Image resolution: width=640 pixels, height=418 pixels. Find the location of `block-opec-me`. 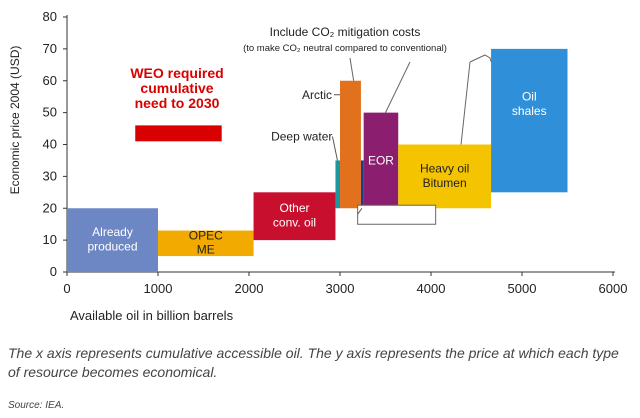

block-opec-me is located at coordinates (206, 243).